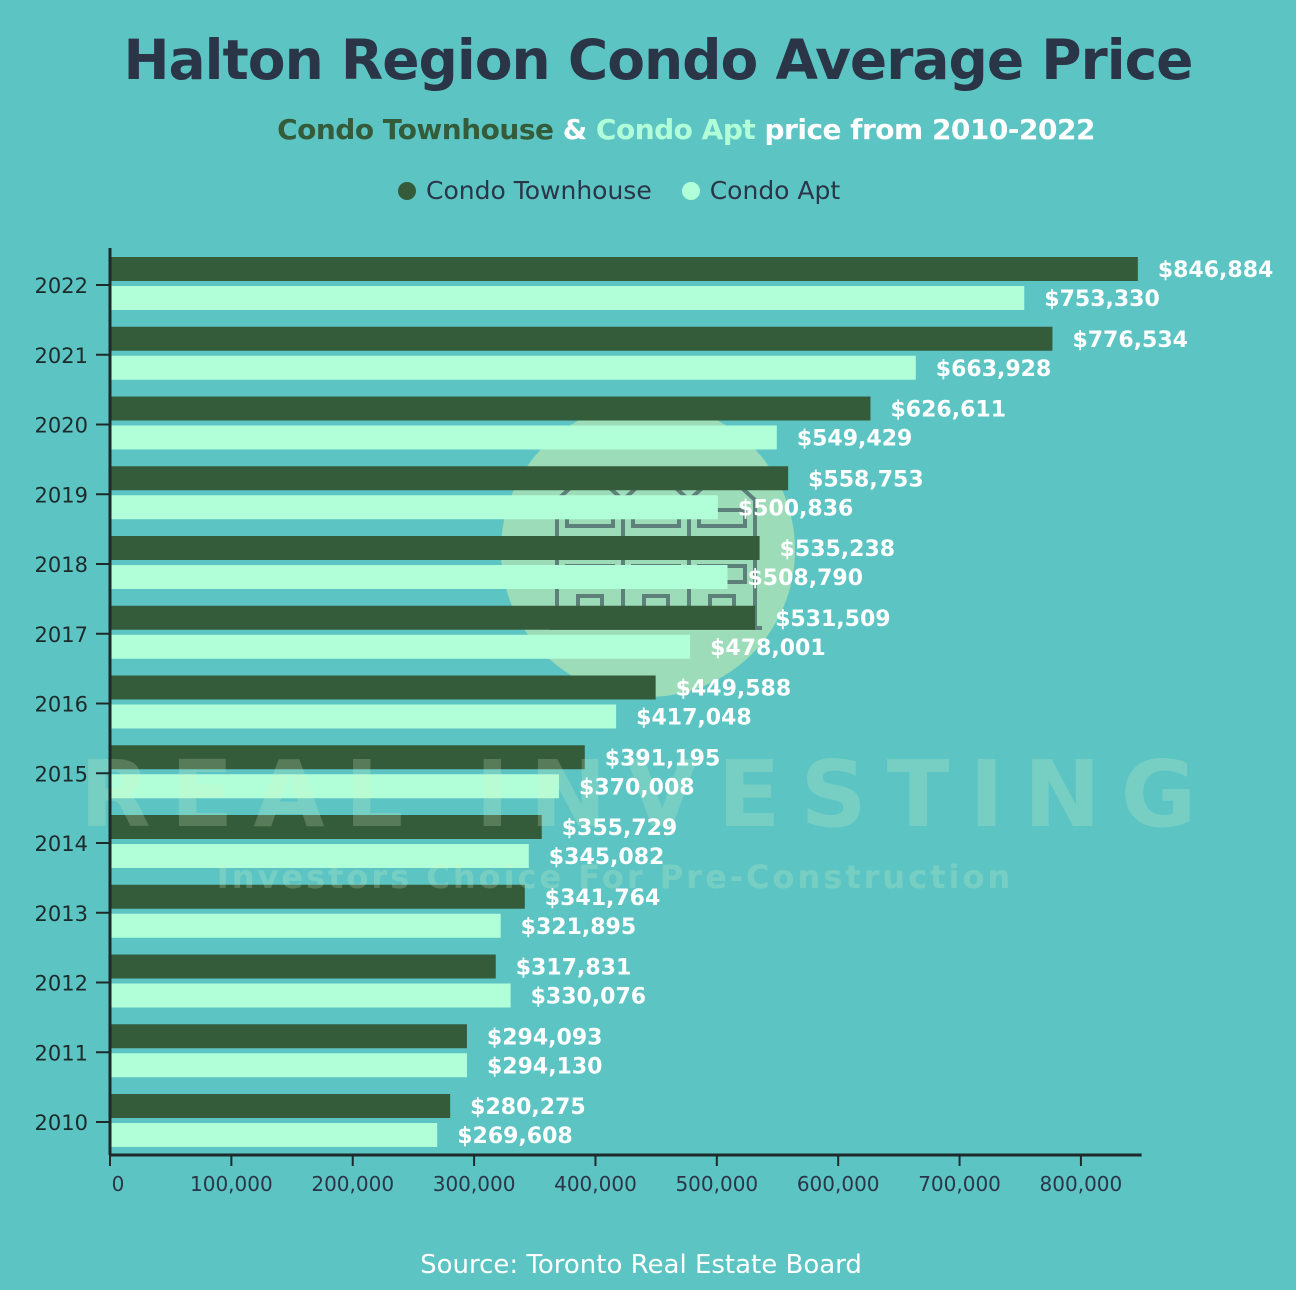 Image resolution: width=1296 pixels, height=1290 pixels. What do you see at coordinates (435, 548) in the screenshot?
I see `bar-townhouse-2018` at bounding box center [435, 548].